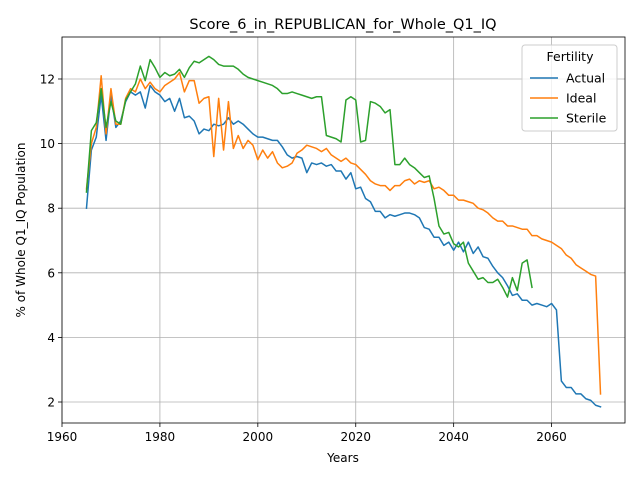 The width and height of the screenshot is (640, 480). Describe the element at coordinates (342, 25) in the screenshot. I see `chart-title: Score_6_in_REPUBLICAN_for_Whole_Q1_IQ` at that location.